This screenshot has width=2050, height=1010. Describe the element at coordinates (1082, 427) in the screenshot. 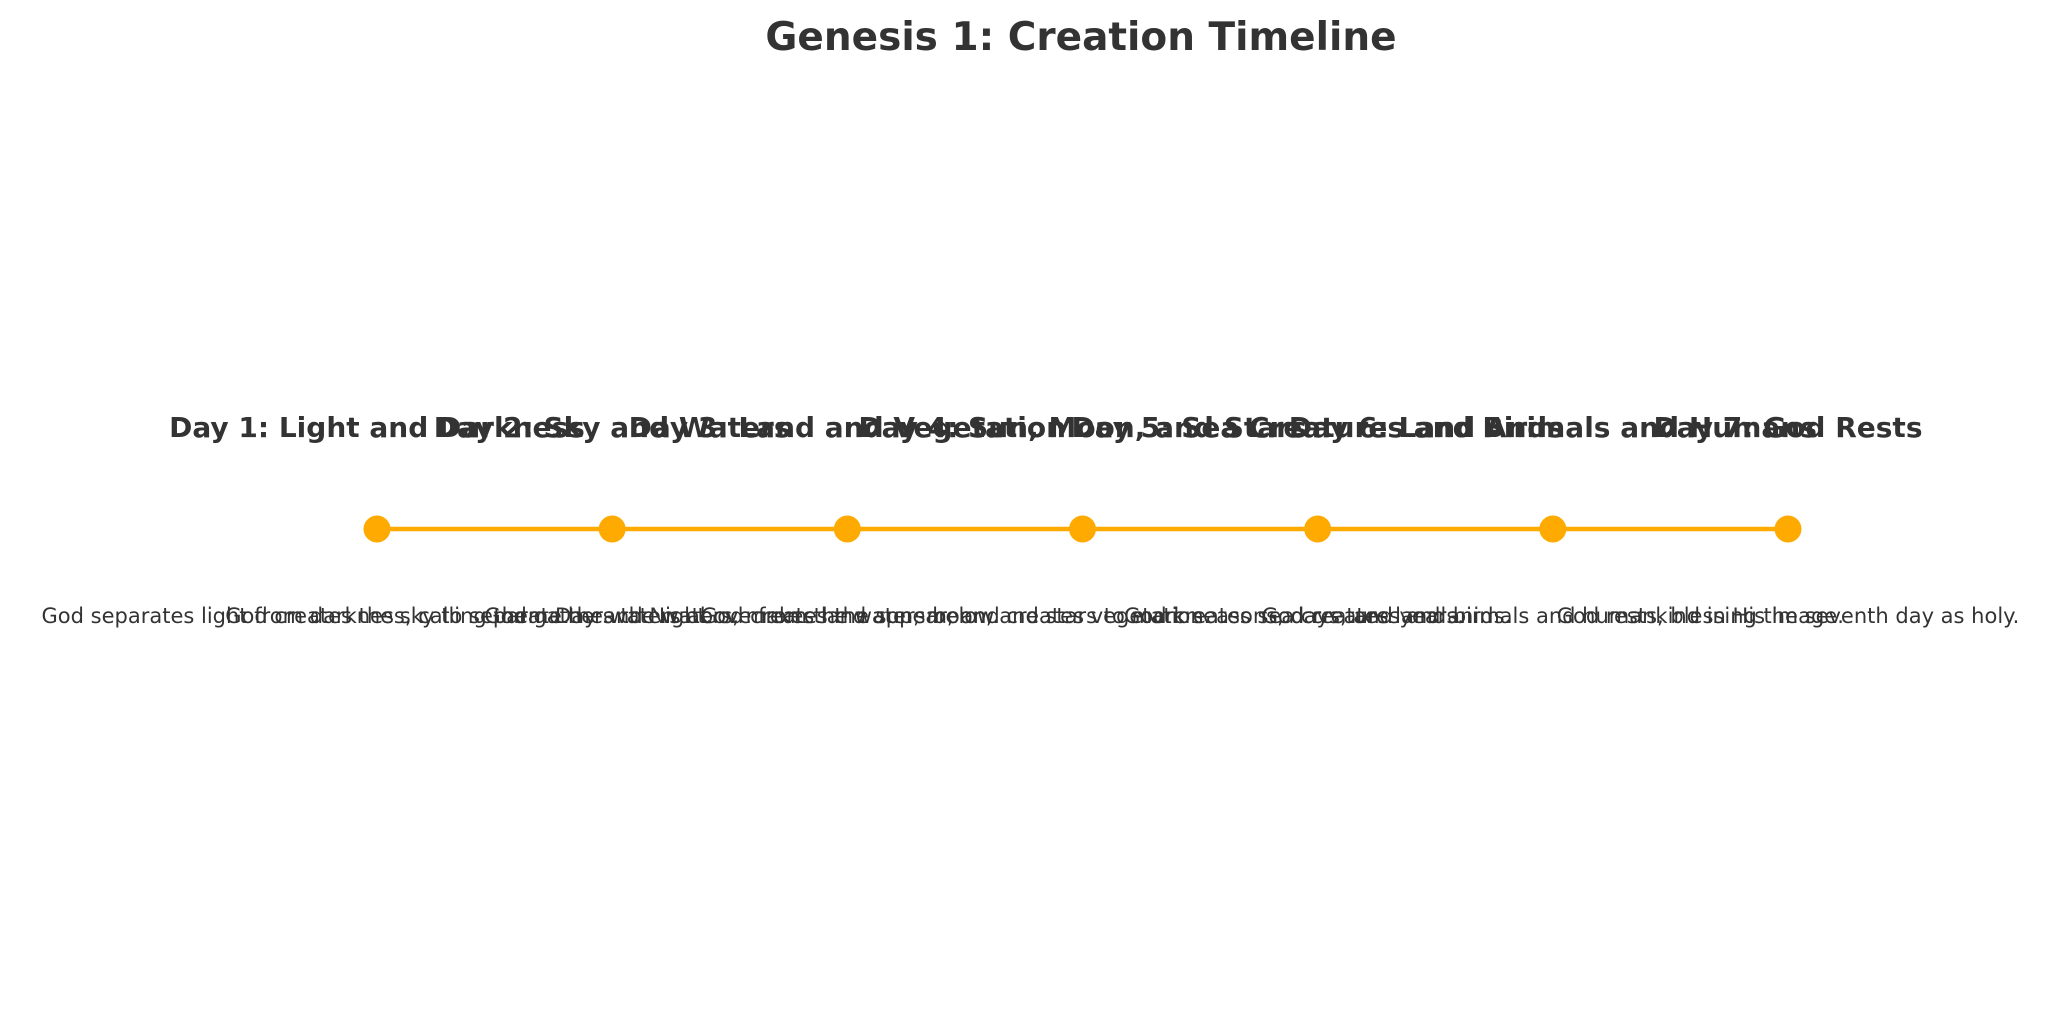

I see `event-label-day-4: Day 4: Sun, Moon, and Stars` at that location.